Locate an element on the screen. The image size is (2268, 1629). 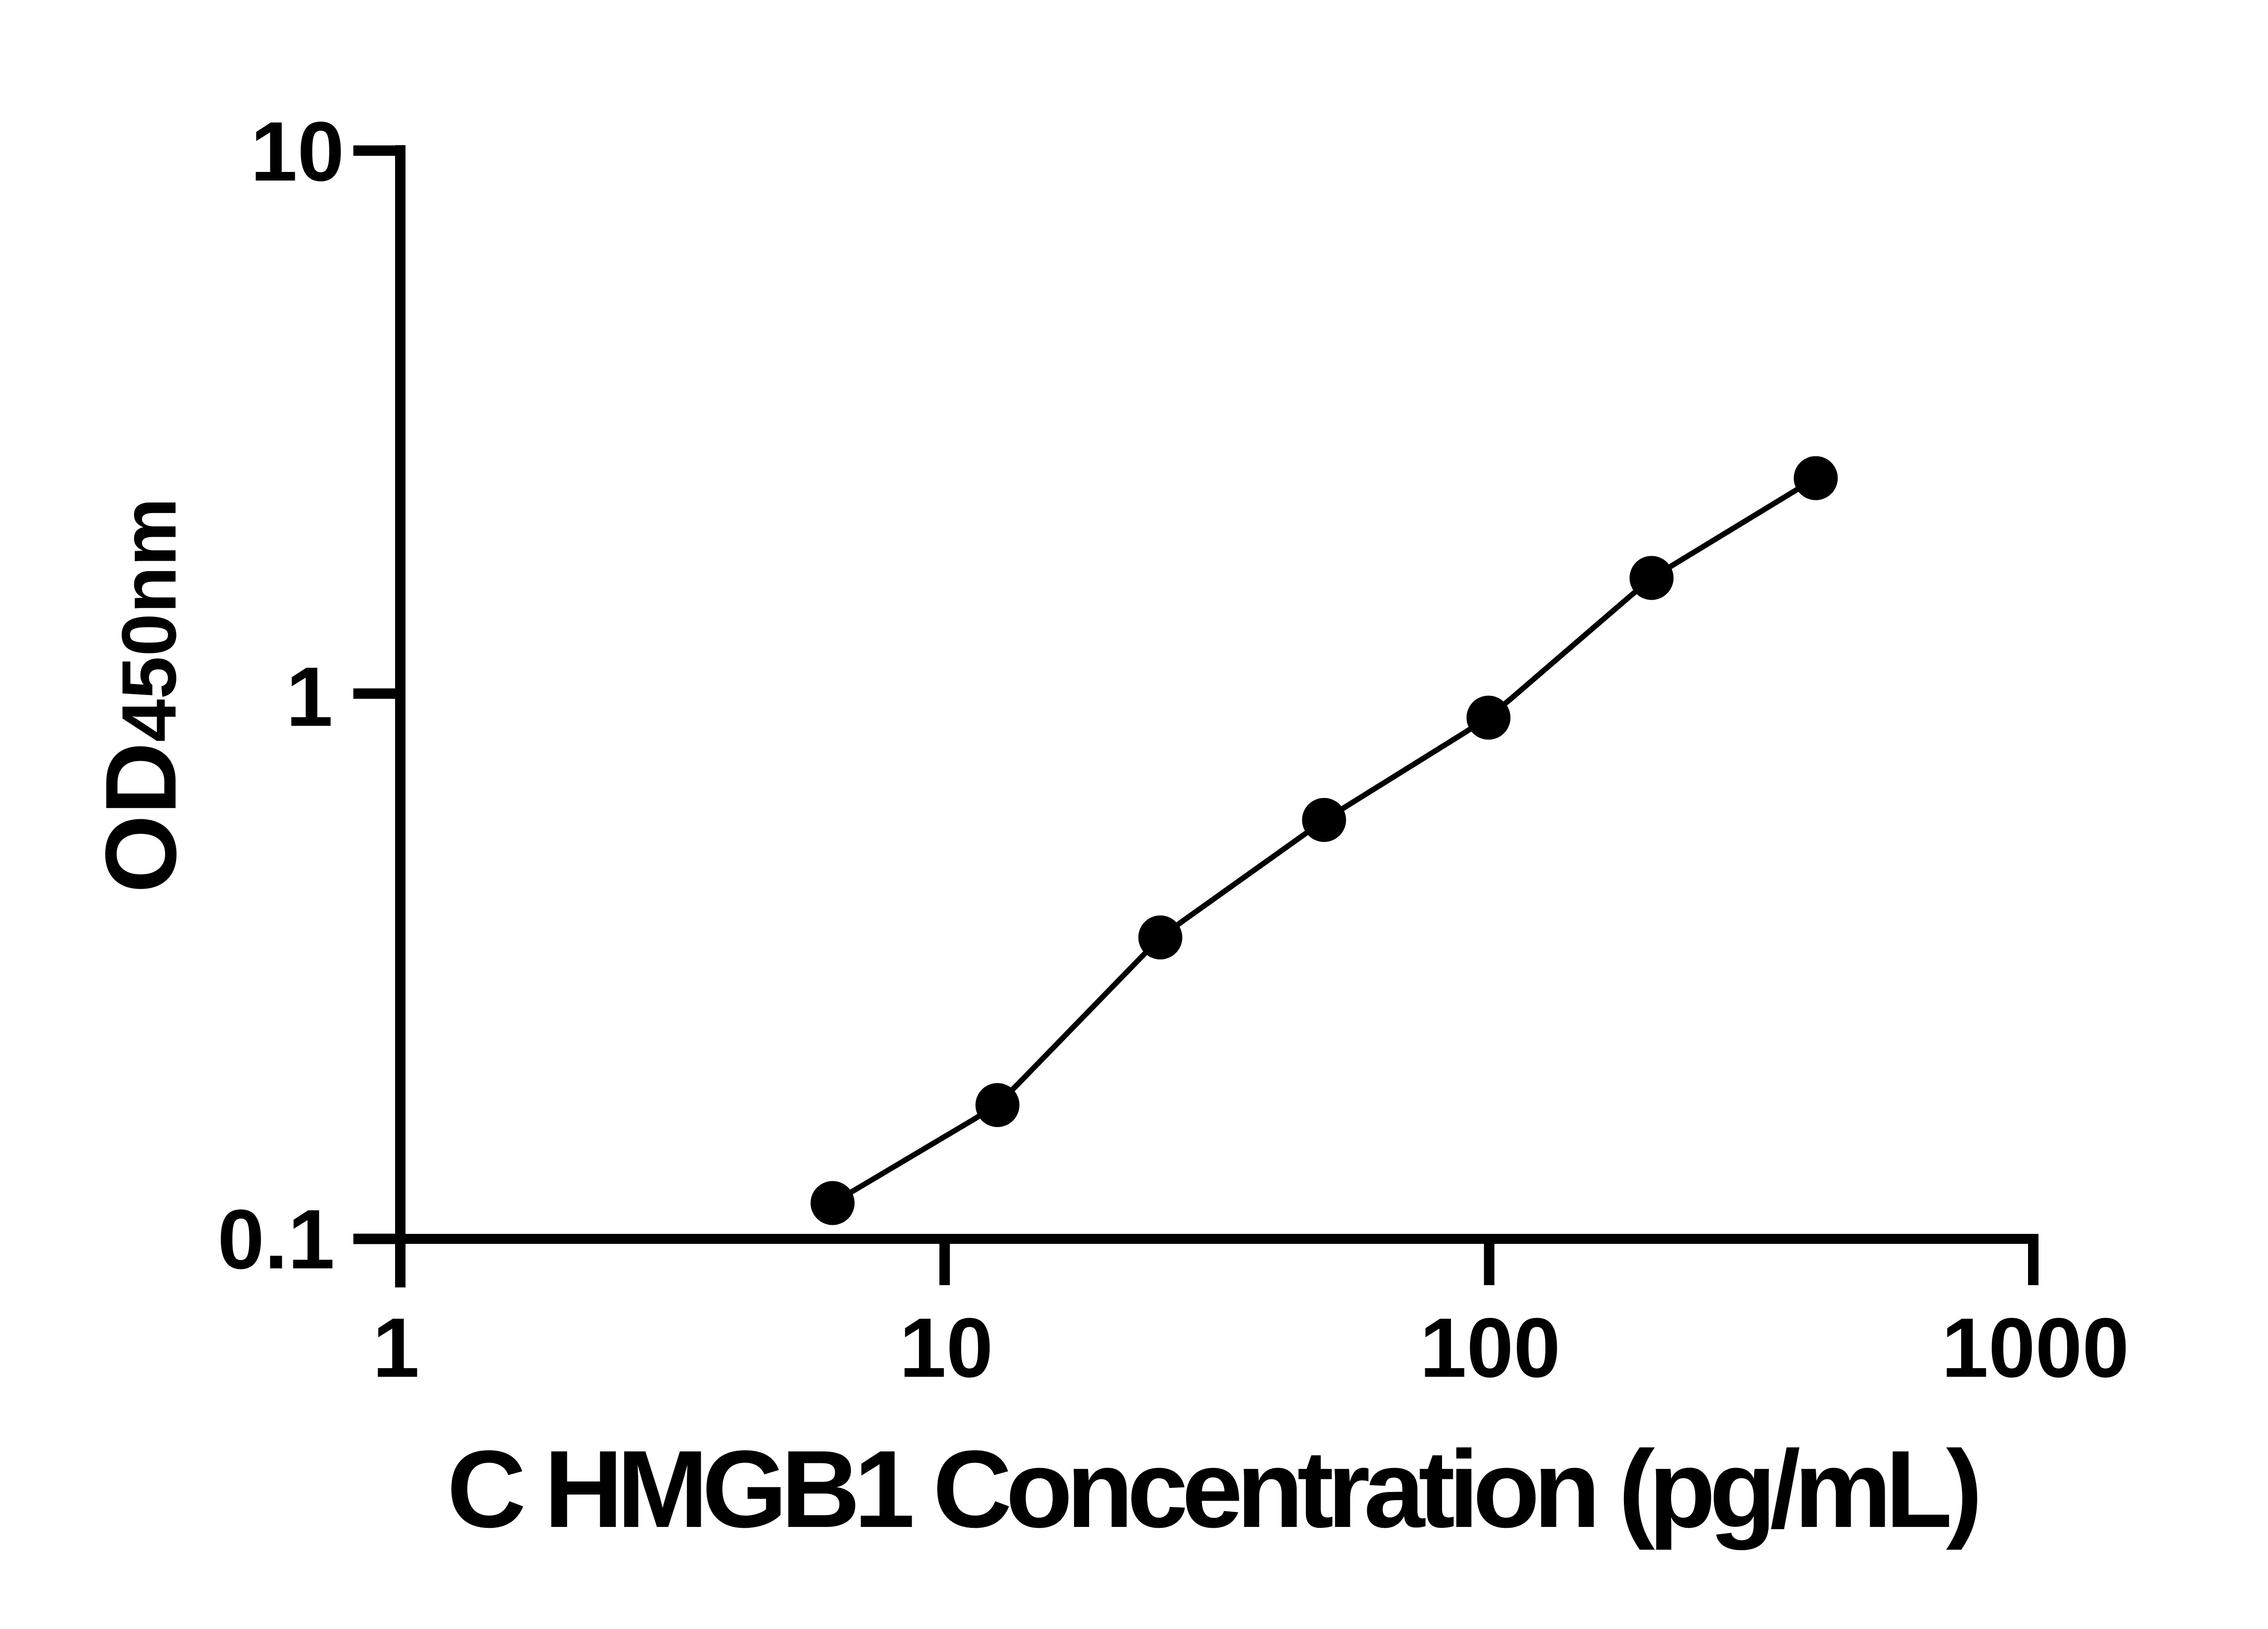
svg-text: C HMGB1 Concentration (pg/mL) is located at coordinates (1212, 1489).